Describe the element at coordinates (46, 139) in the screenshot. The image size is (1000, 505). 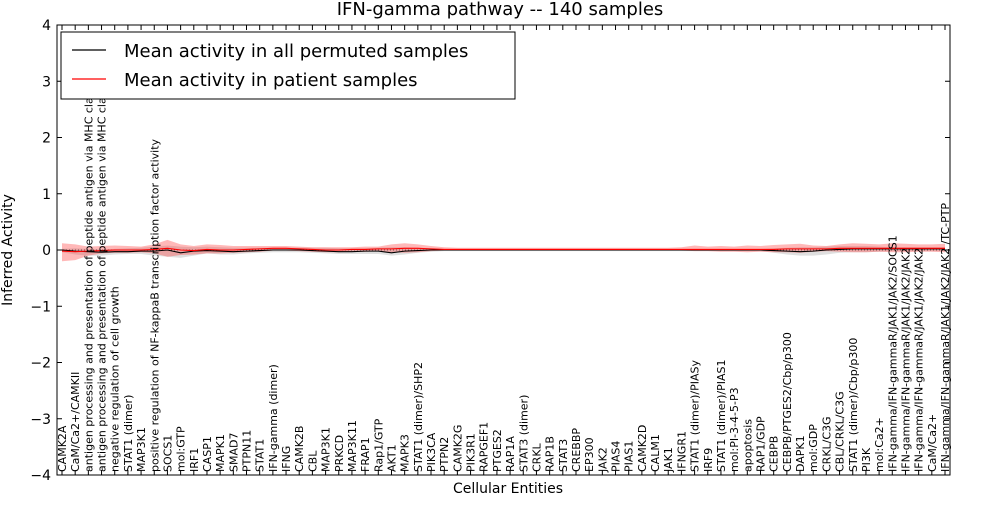
I see `y-tick-label: 2` at that location.